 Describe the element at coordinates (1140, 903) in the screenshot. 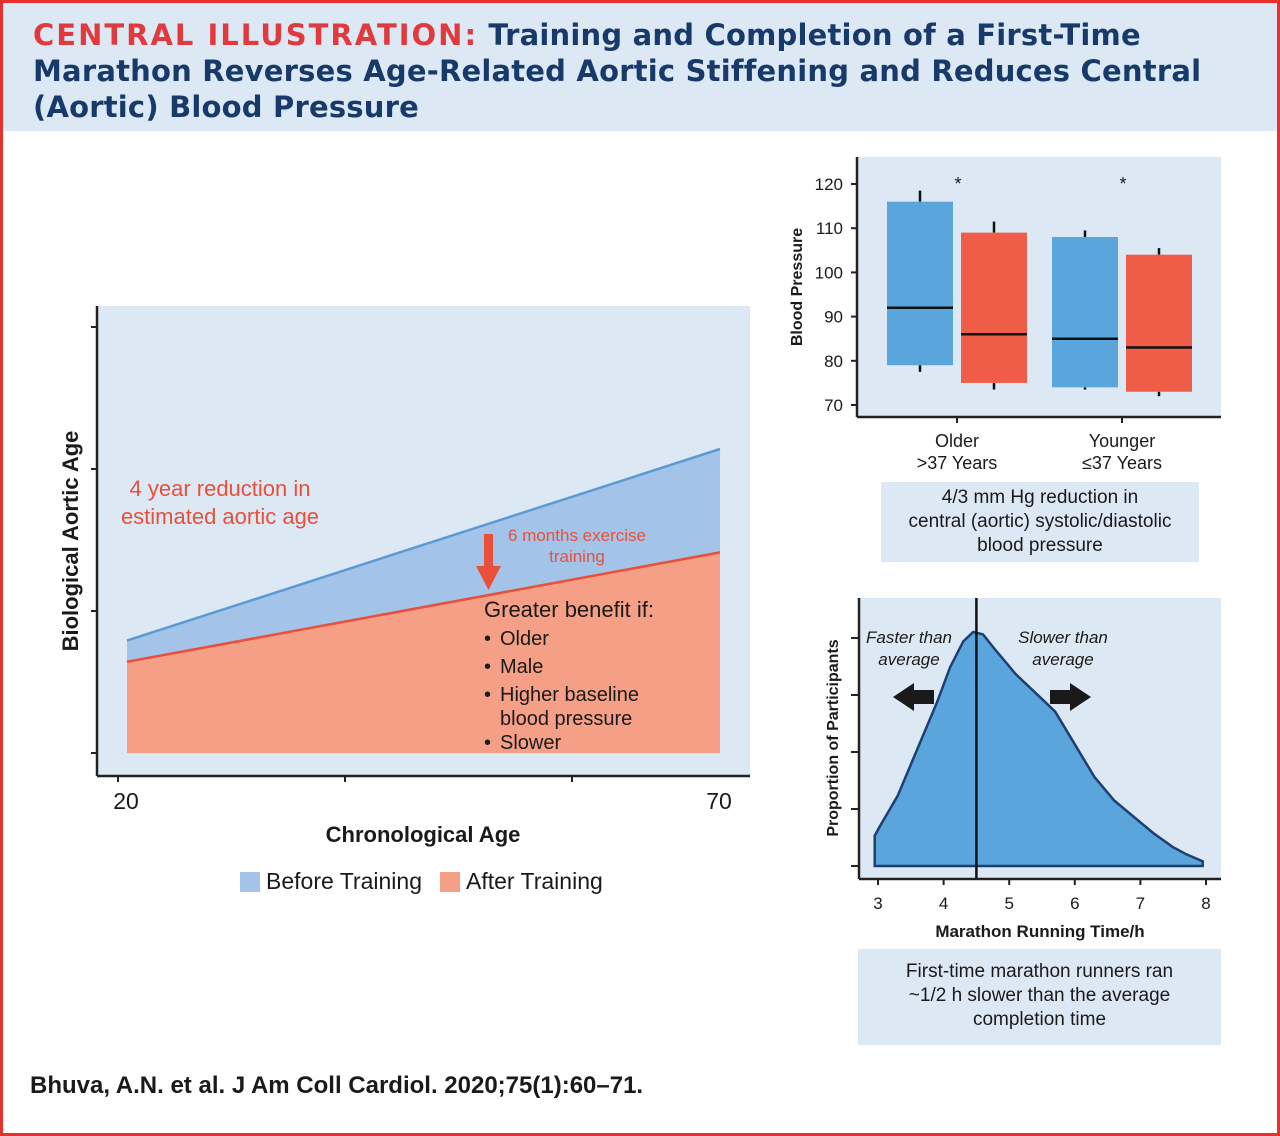

I see `x-tick-label: 7` at that location.